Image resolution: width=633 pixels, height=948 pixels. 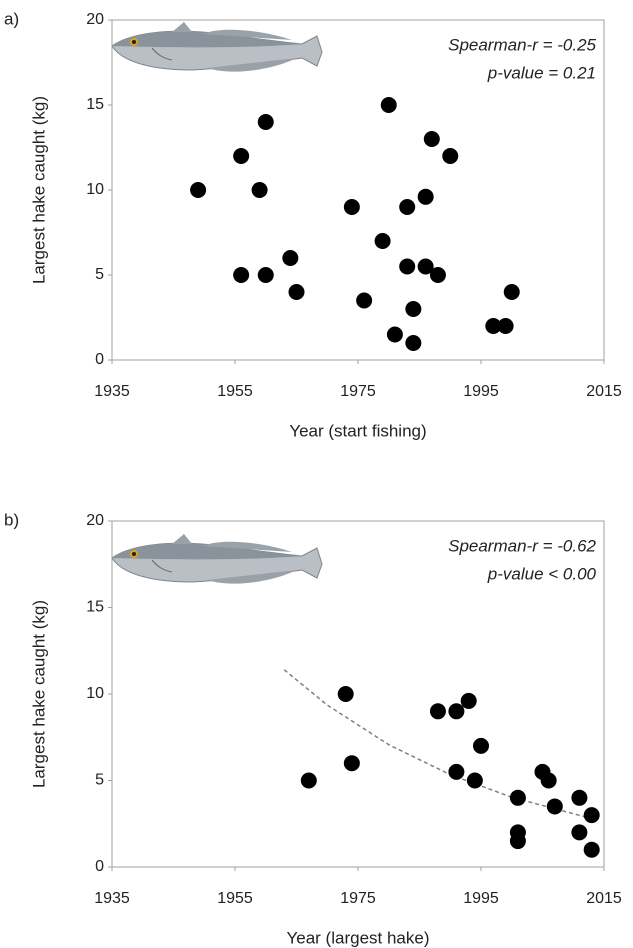 I want to click on annotation: Spearman-r = -0.25, so click(x=522, y=44).